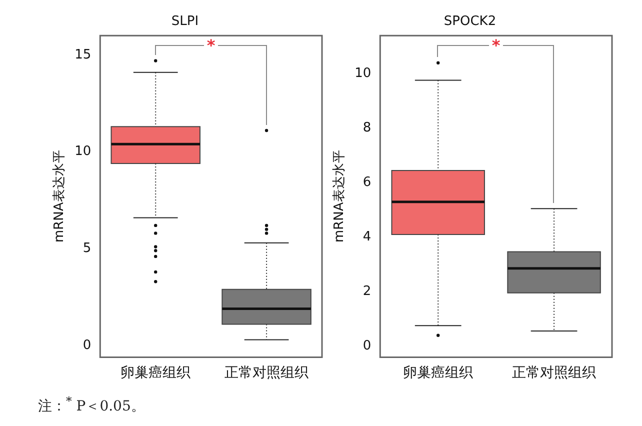  What do you see at coordinates (367, 292) in the screenshot?
I see `y-tick-label: 2` at bounding box center [367, 292].